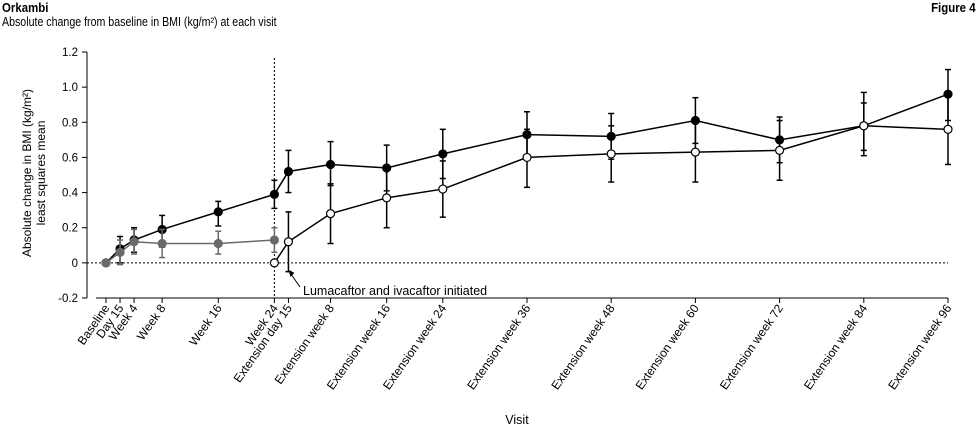  Describe the element at coordinates (953, 7) in the screenshot. I see `figure-label: Figure 4` at that location.